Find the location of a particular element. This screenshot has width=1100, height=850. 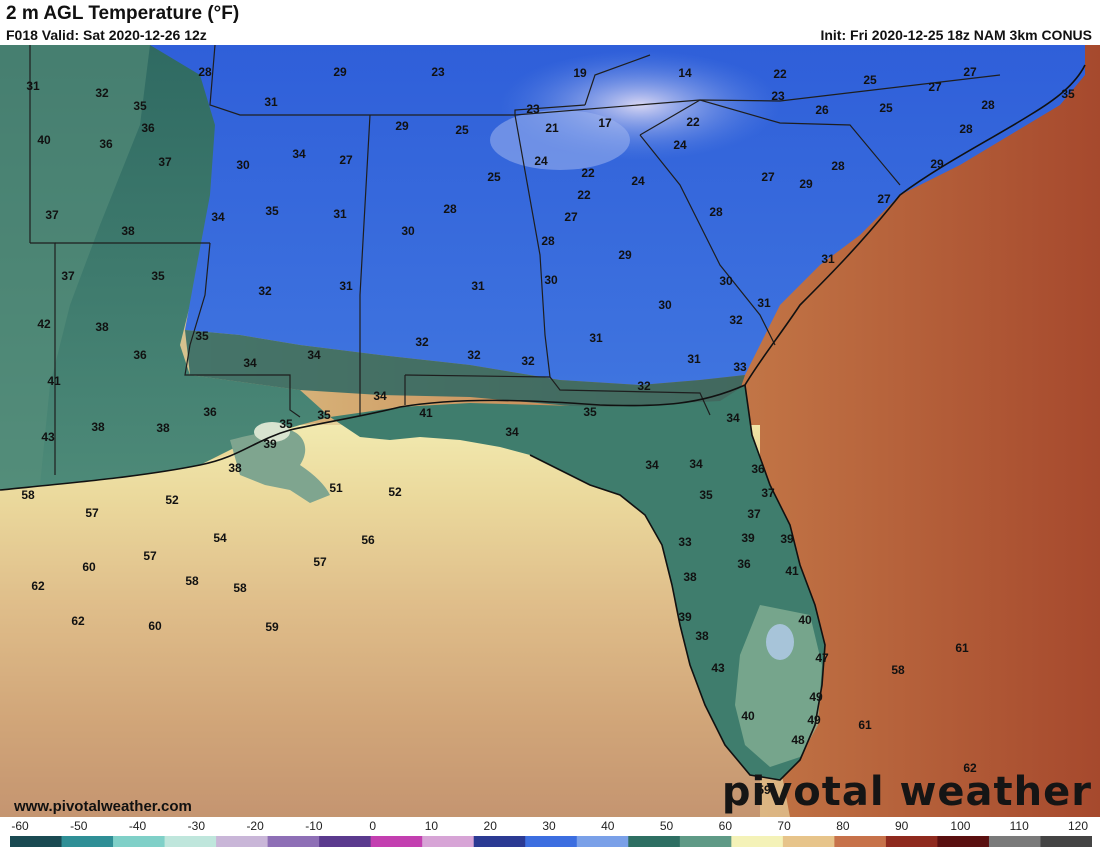

temperature-value-label: 14 is located at coordinates (685, 73).